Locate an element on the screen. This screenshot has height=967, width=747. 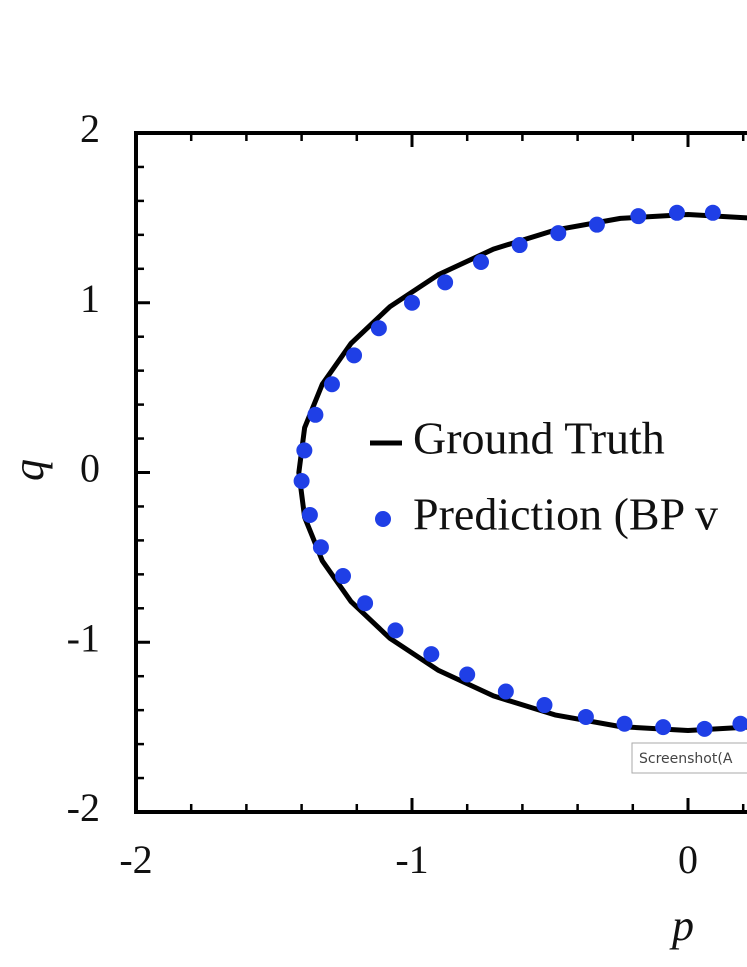
y-tick-label: 2 is located at coordinates (90, 128).